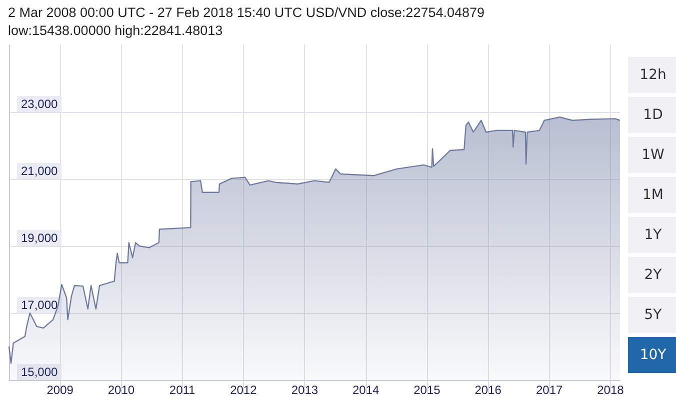  What do you see at coordinates (652, 195) in the screenshot?
I see `text: 1M` at bounding box center [652, 195].